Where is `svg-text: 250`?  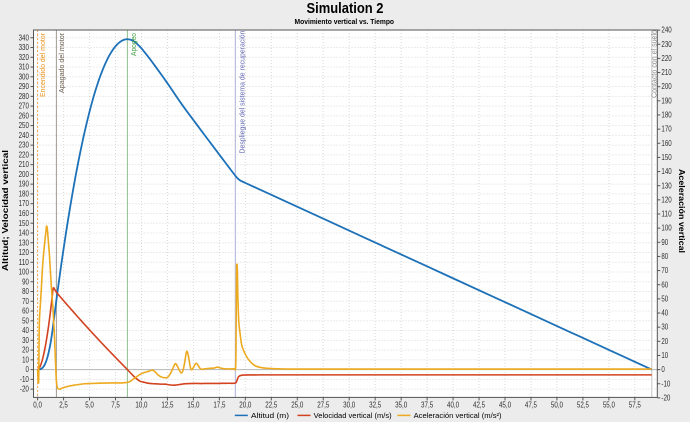
svg-text: 250 is located at coordinates (24, 125).